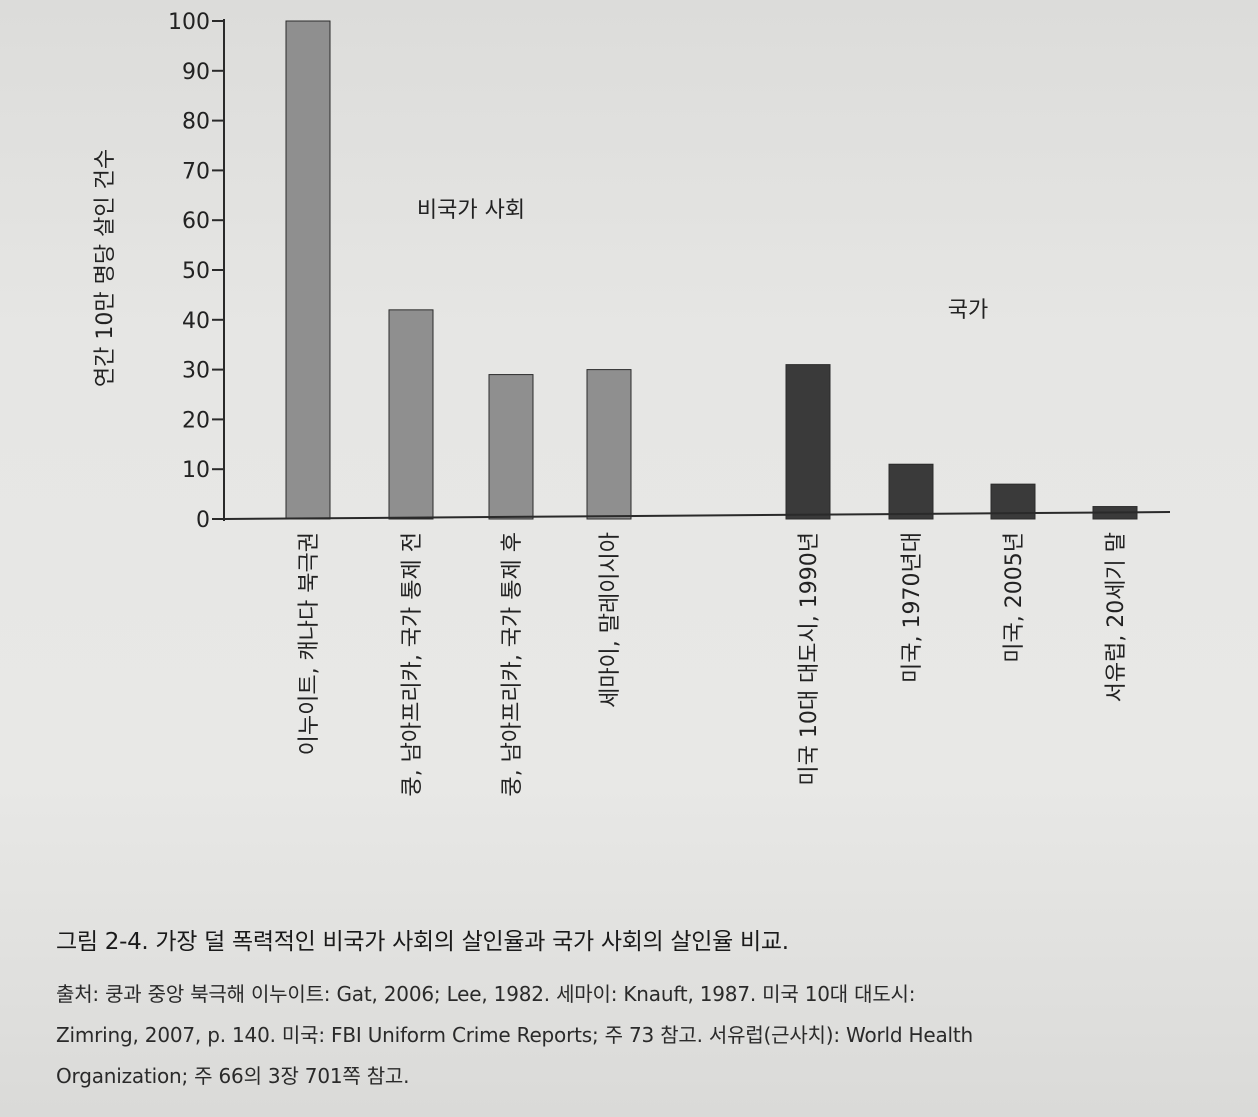 This screenshot has height=1117, width=1258. Describe the element at coordinates (196, 371) in the screenshot. I see `y-tick-label: 30` at that location.